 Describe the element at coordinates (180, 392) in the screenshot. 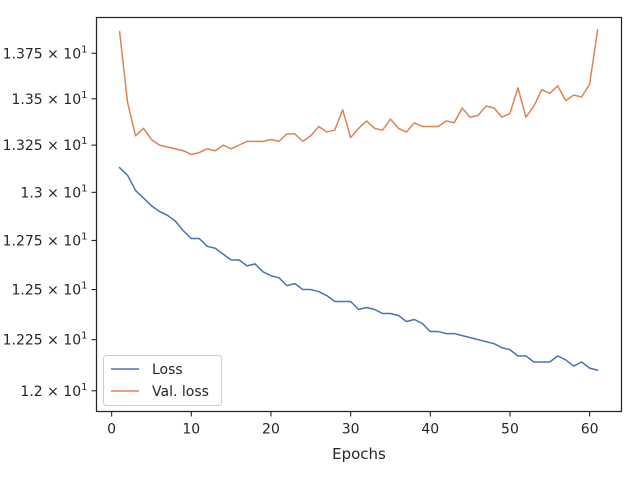

I see `legend-label-val-loss: Val. loss` at that location.